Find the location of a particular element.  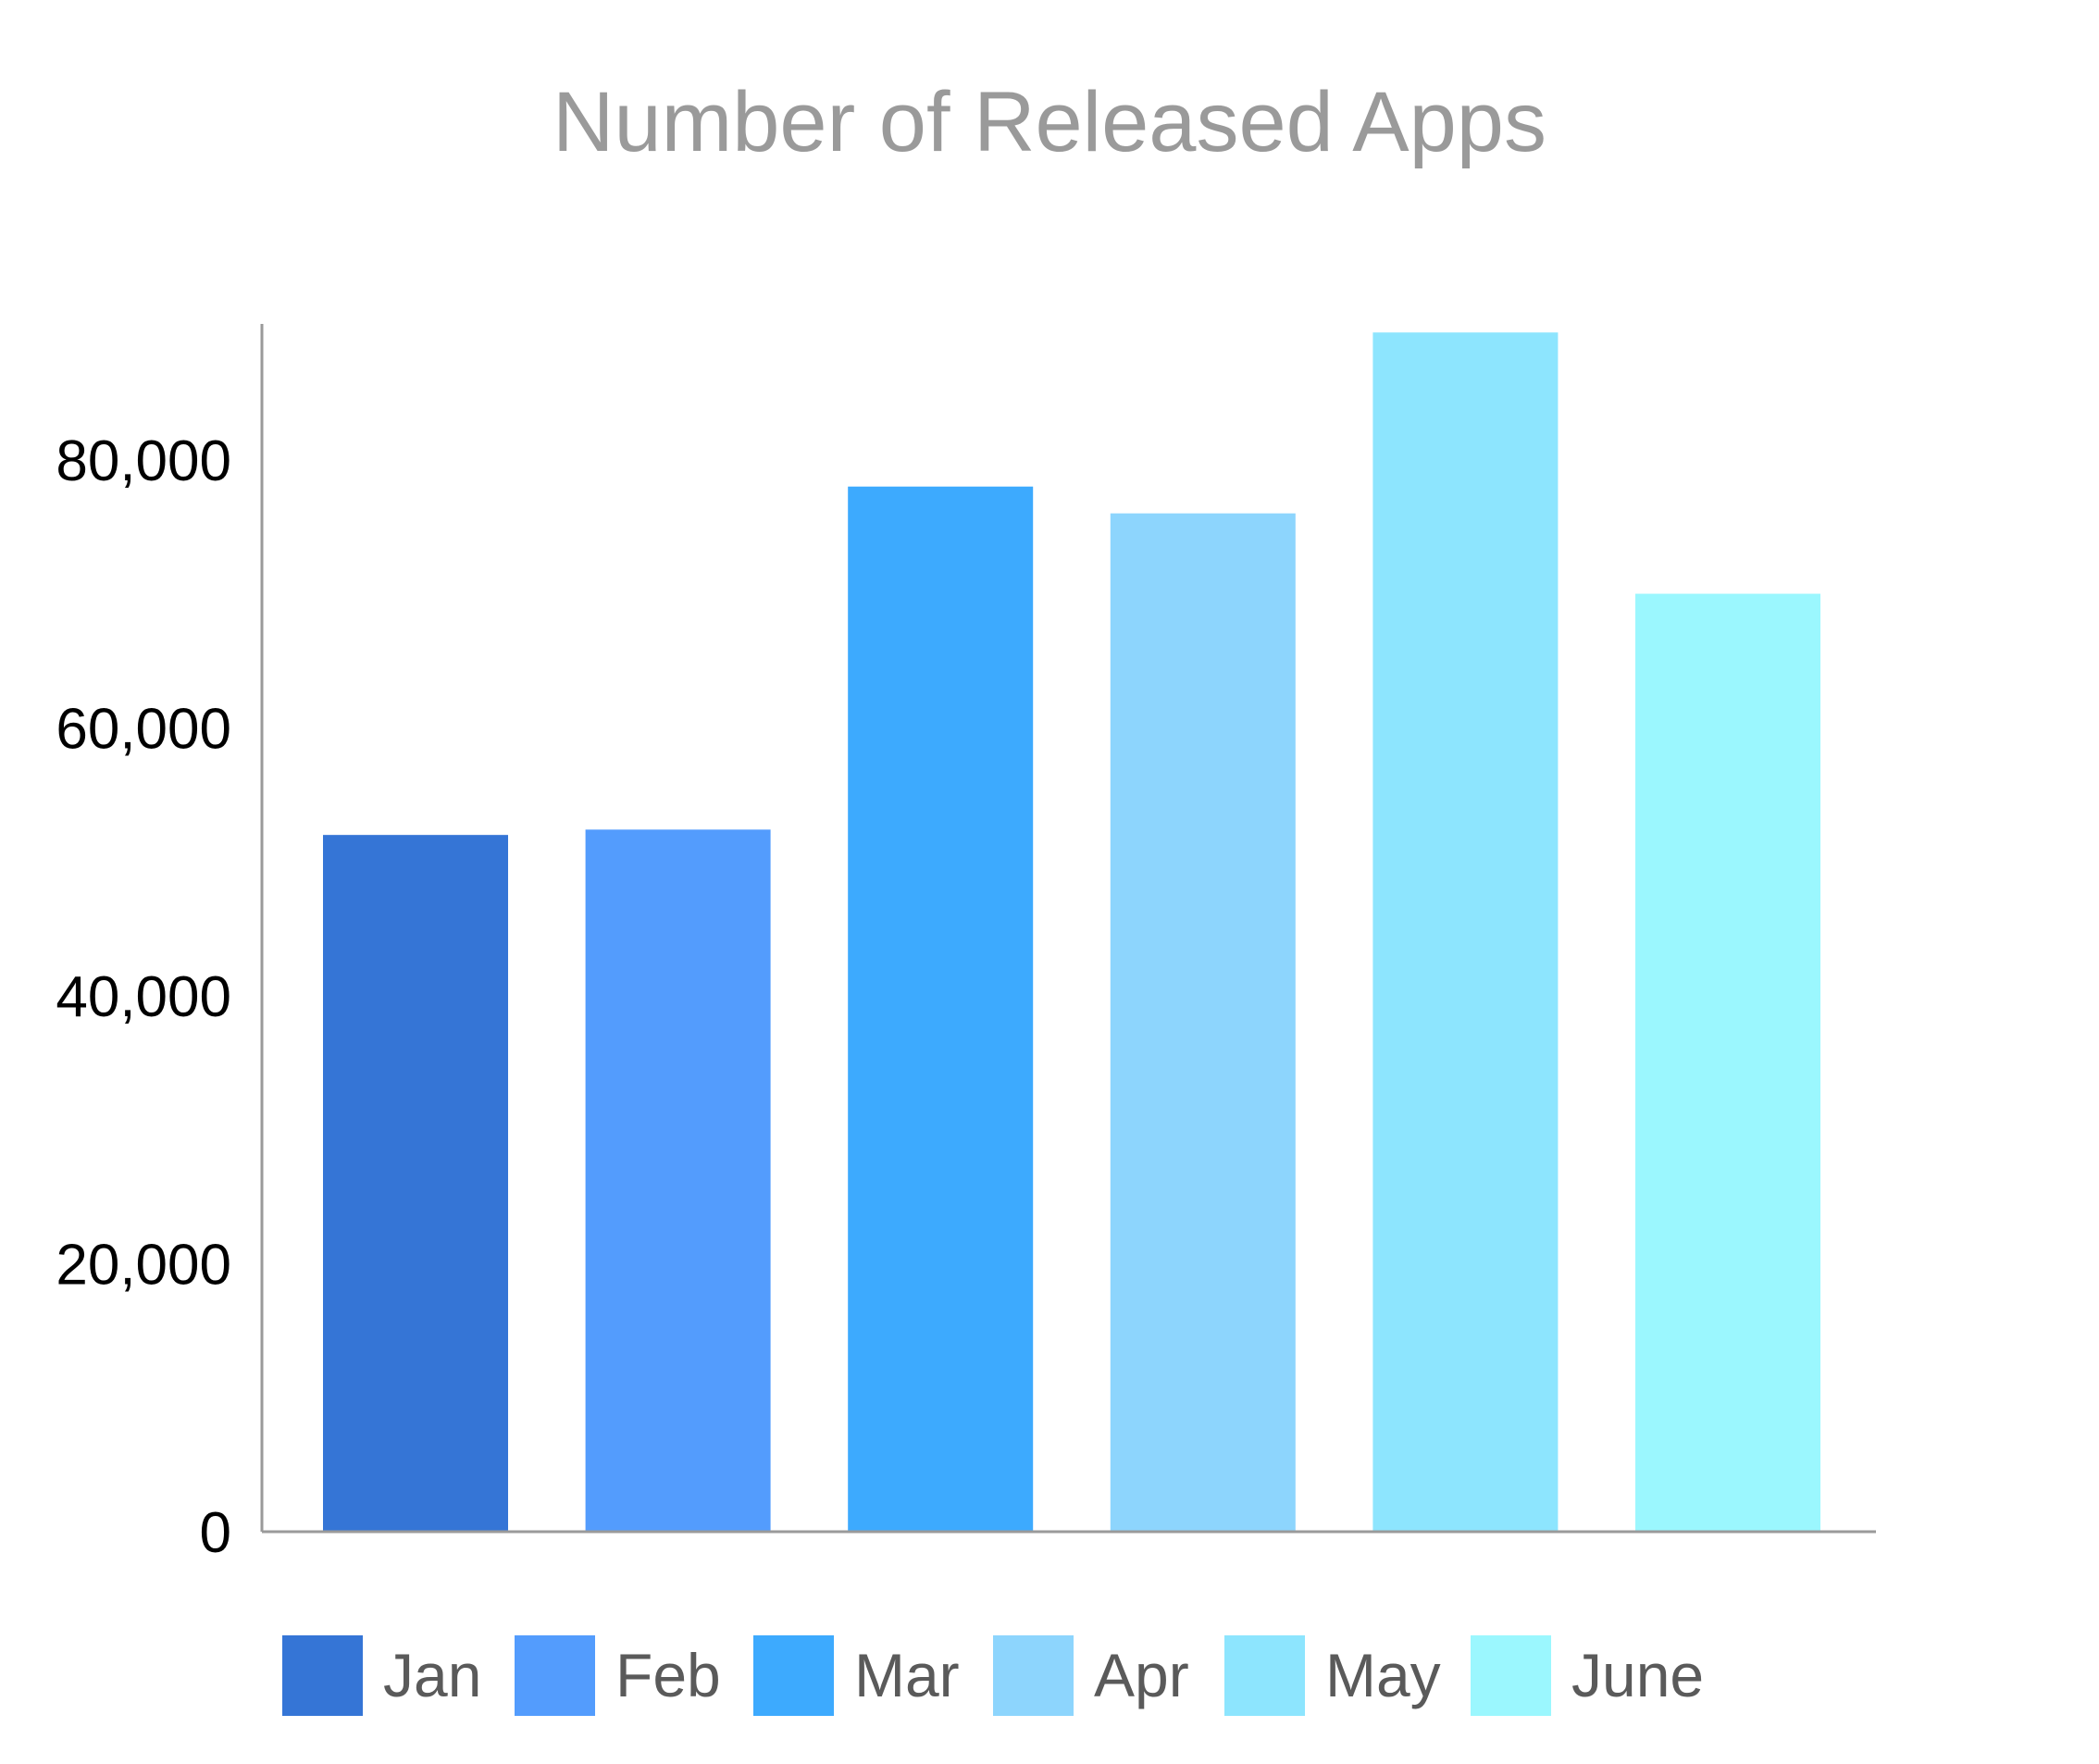

legend-swatch-apr is located at coordinates (1033, 1675).